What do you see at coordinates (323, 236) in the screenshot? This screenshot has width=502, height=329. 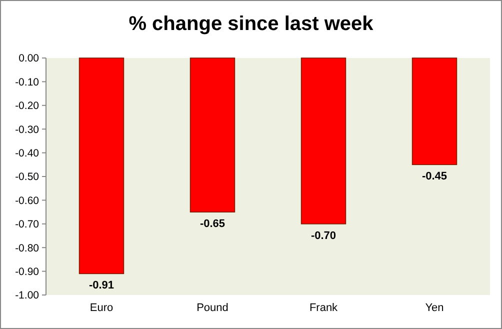 I see `data-label: -0.70` at bounding box center [323, 236].